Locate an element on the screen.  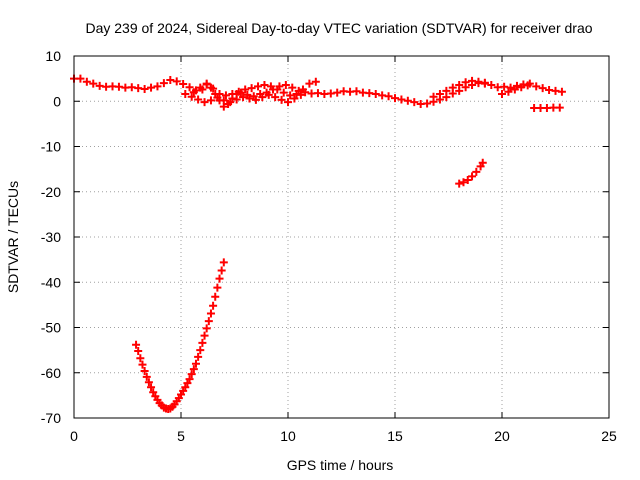
y-tick-label: -30 is located at coordinates (51, 237).